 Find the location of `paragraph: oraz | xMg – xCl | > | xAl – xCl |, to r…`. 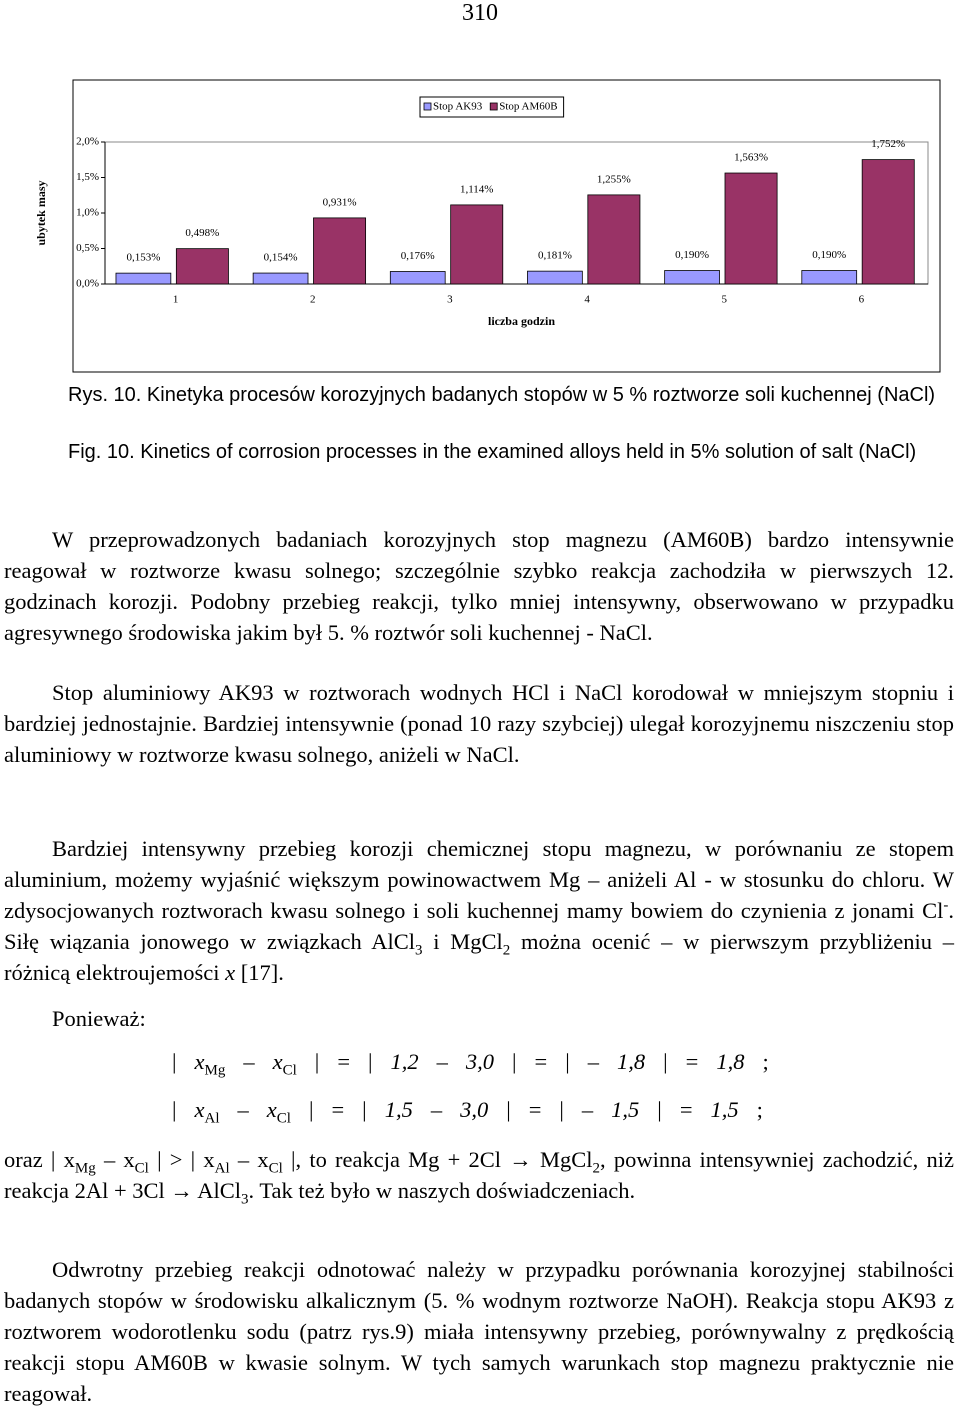

paragraph: oraz | xMg – xCl | > | xAl – xCl |, to r… is located at coordinates (479, 1175).